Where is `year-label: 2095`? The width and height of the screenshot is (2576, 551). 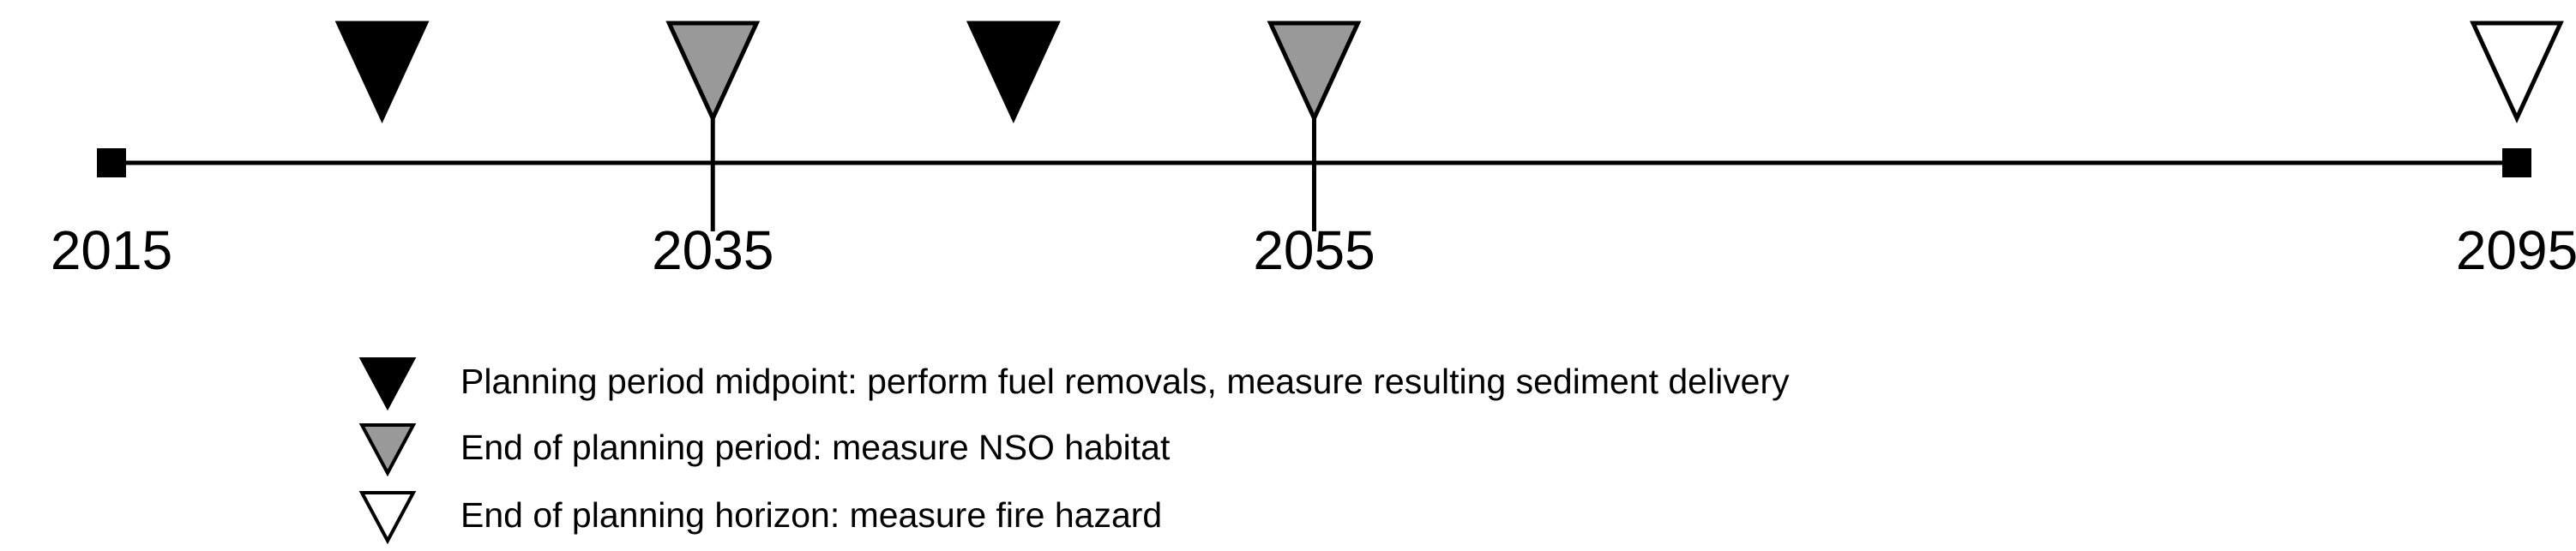 year-label: 2095 is located at coordinates (2516, 250).